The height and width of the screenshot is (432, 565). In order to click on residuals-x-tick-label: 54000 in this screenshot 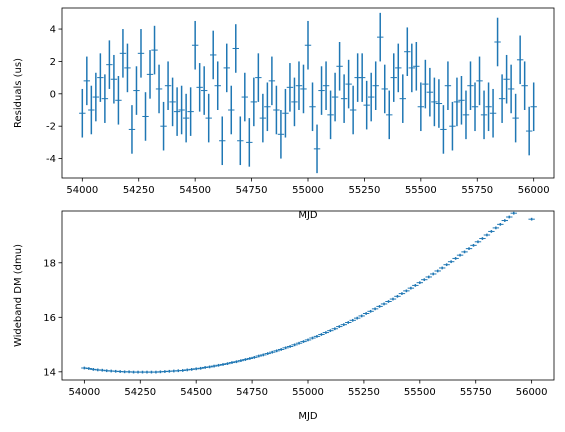, I will do `click(82, 190)`.